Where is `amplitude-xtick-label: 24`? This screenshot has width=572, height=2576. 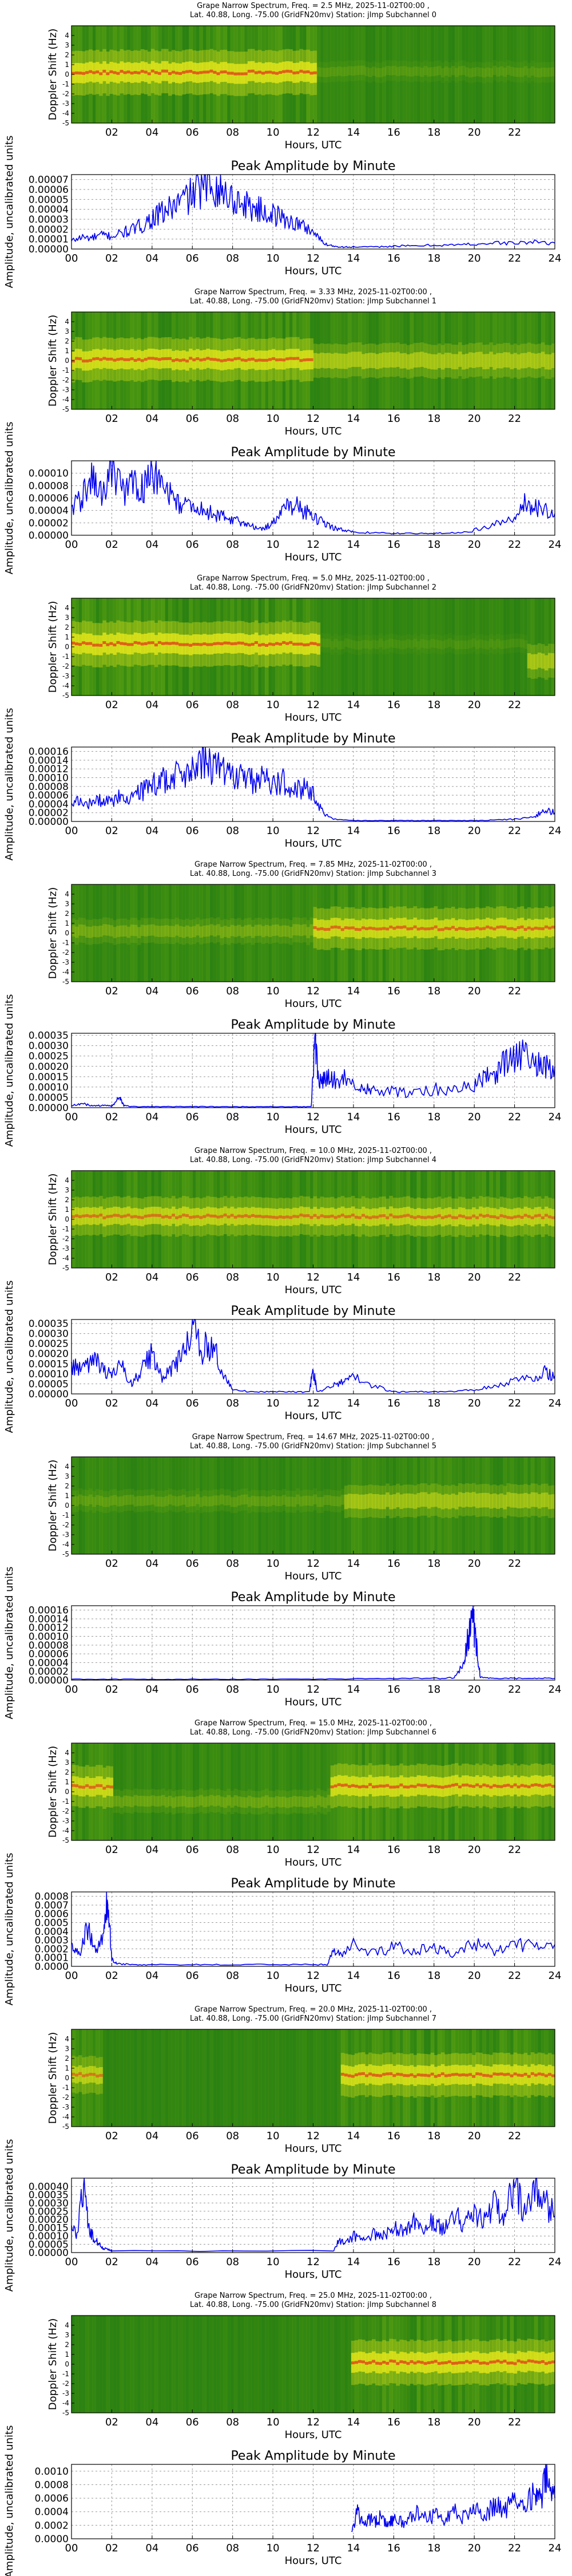
amplitude-xtick-label: 24 is located at coordinates (555, 1117).